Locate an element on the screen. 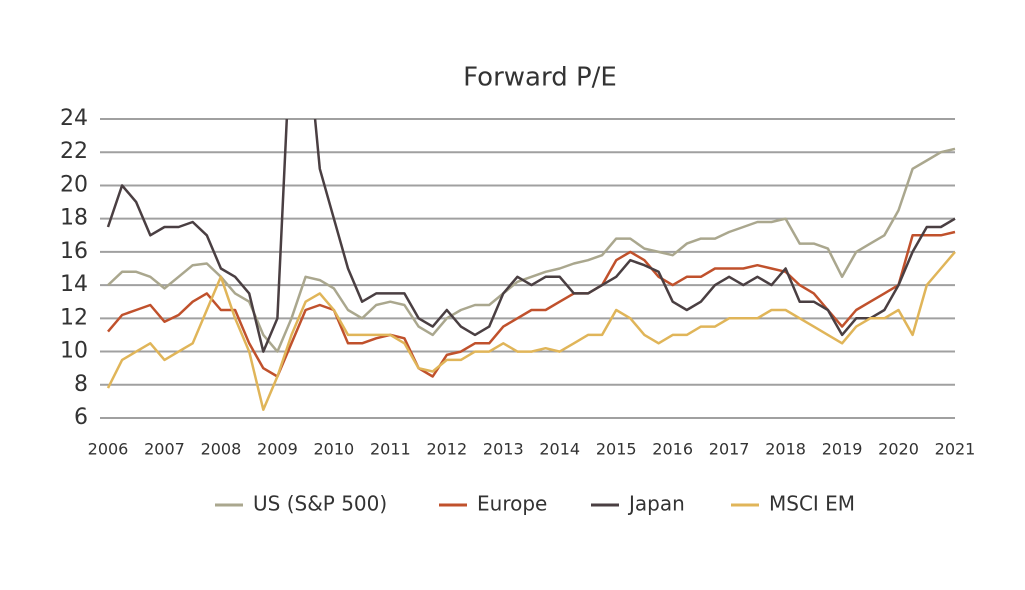  x-tick-label: 2012 is located at coordinates (446, 449).